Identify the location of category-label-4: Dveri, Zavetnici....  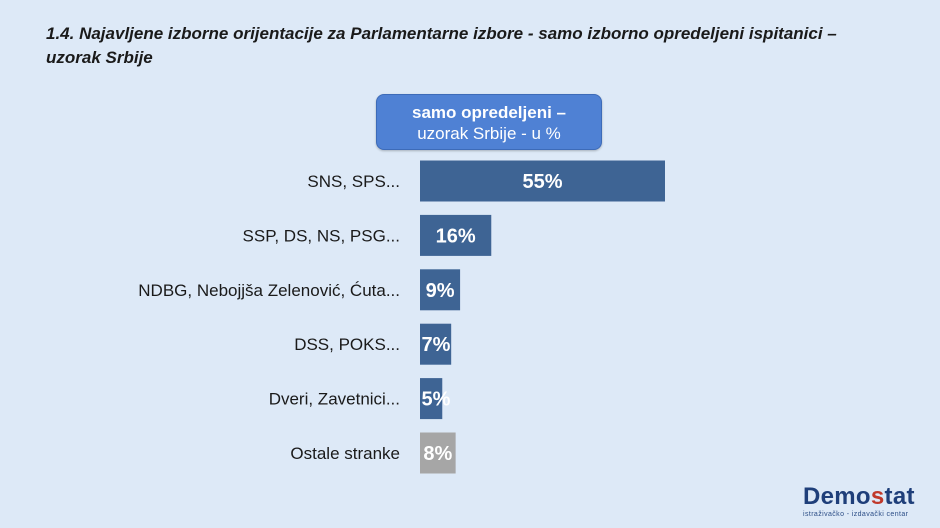
(334, 399).